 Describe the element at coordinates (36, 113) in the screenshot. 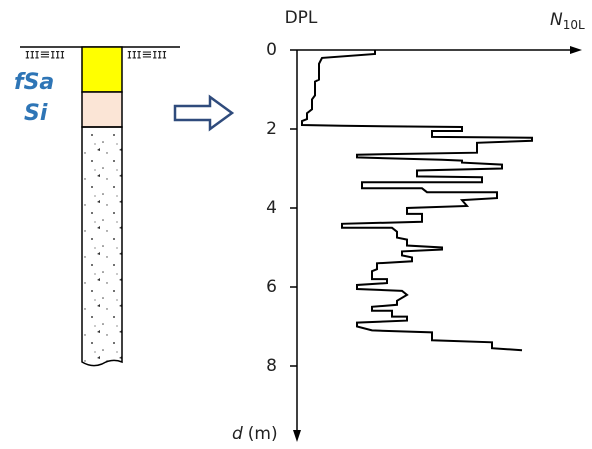

I see `soil-label: Si` at that location.